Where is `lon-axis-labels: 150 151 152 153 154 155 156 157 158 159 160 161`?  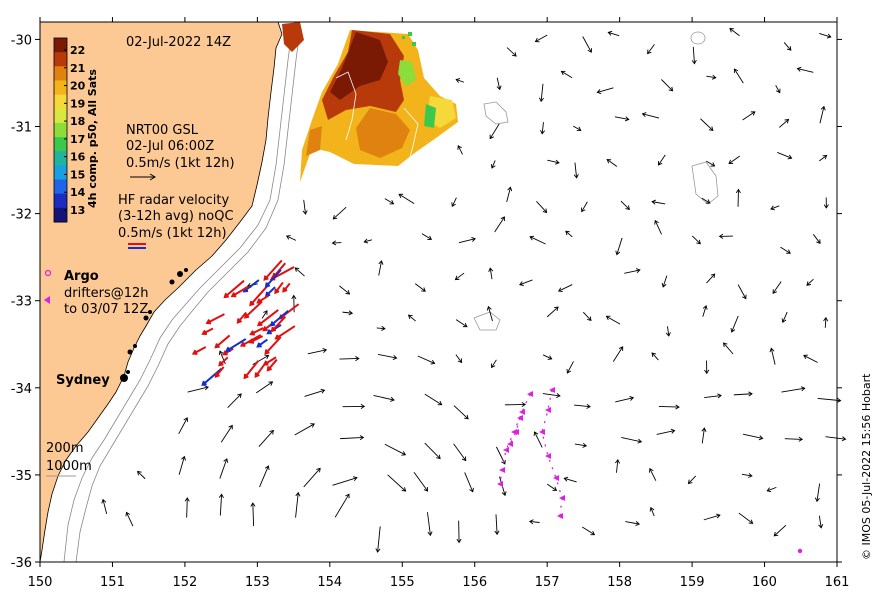 lon-axis-labels: 150 151 152 153 154 155 156 157 158 159 160 161 is located at coordinates (439, 582).